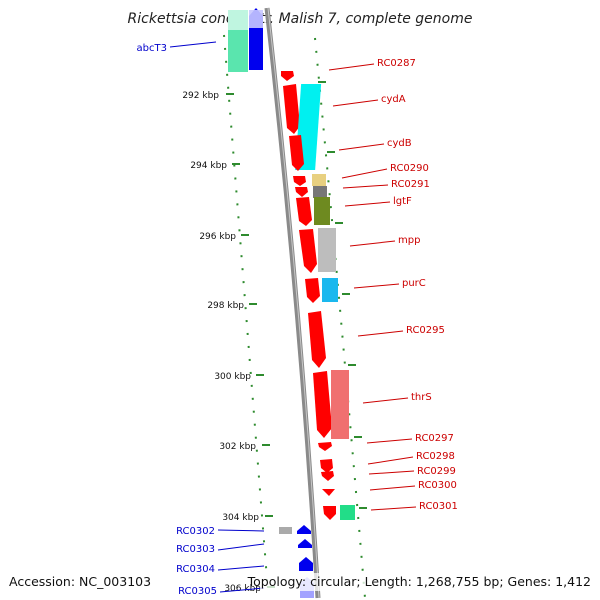  I want to click on gene-label-abct3: abcT3, so click(152, 48).